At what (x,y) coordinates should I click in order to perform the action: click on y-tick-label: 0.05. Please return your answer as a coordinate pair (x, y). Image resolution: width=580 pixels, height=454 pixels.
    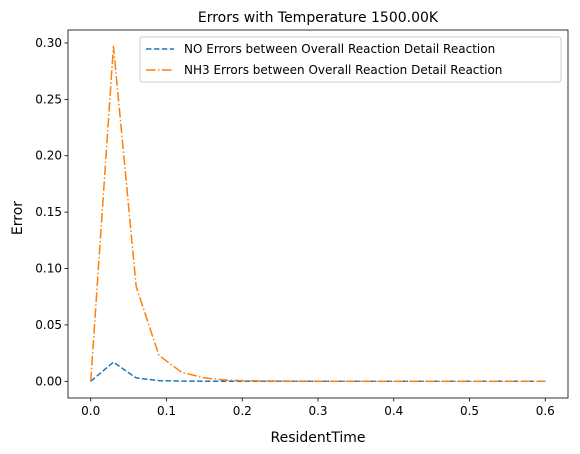
    Looking at the image, I should click on (48, 325).